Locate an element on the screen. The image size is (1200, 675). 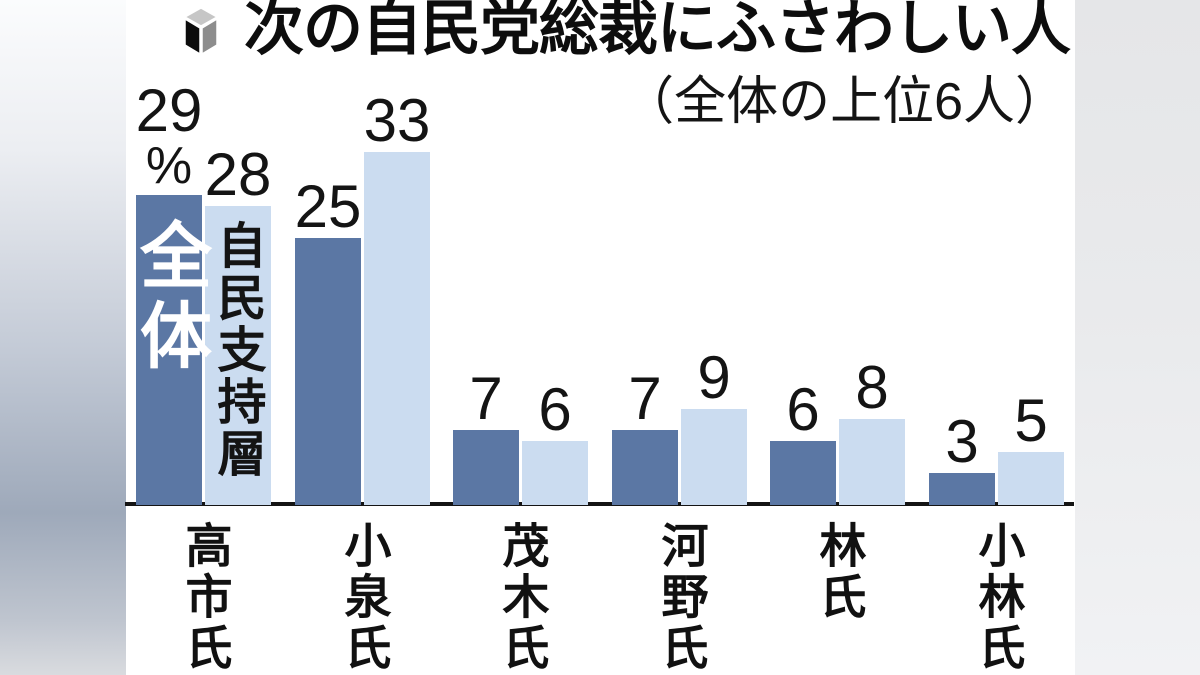
value-label-ldp-2: 6 is located at coordinates (555, 409).